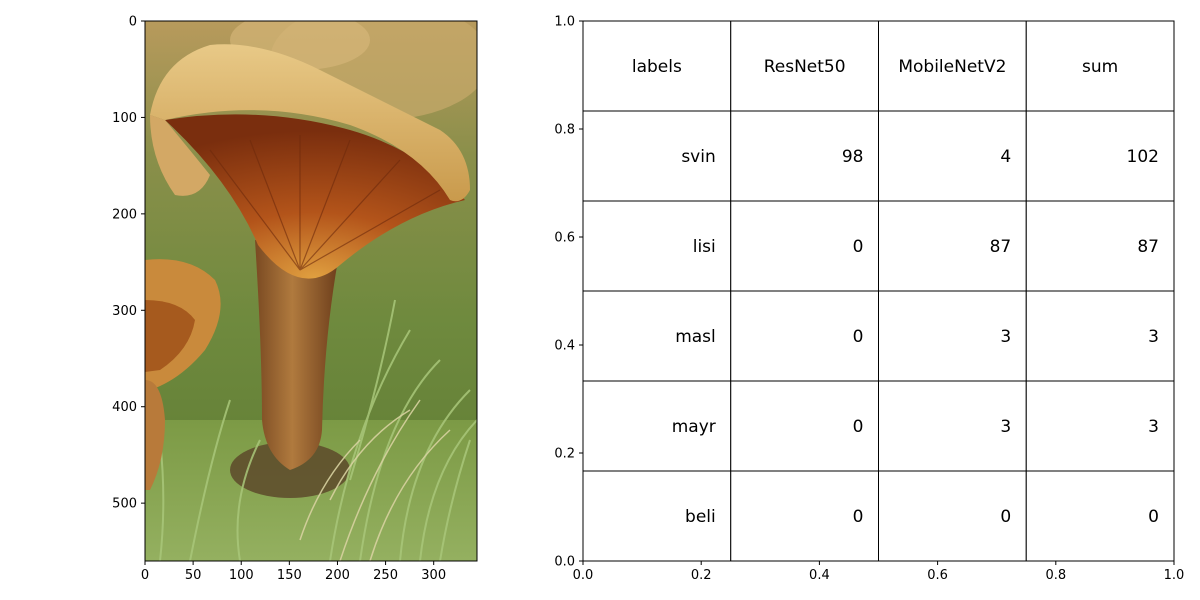 The height and width of the screenshot is (600, 1200). What do you see at coordinates (337, 575) in the screenshot?
I see `photo-x-tick-label: 200` at bounding box center [337, 575].